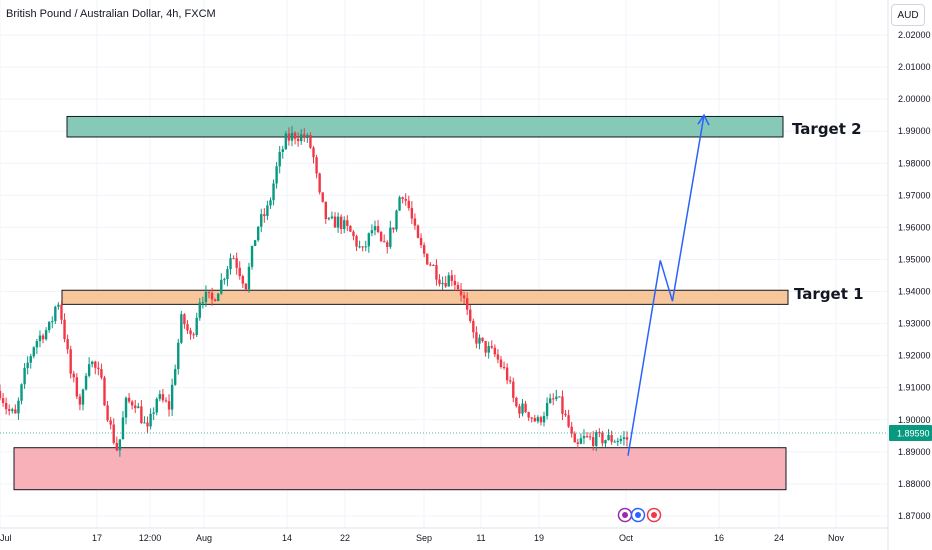 The image size is (932, 550). Describe the element at coordinates (150, 538) in the screenshot. I see `time-tick-label: 12:00` at that location.